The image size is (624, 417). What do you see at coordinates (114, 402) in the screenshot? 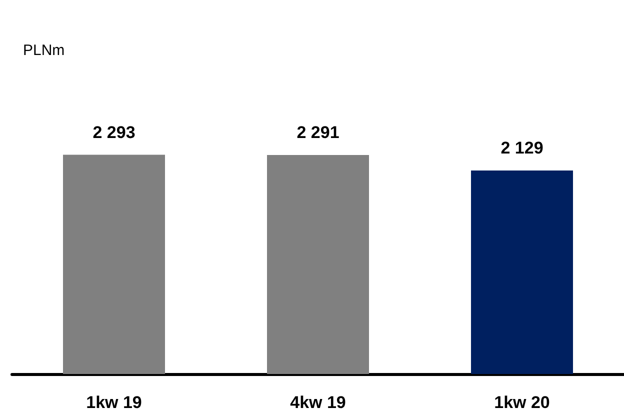
I see `x-tick-label: 1kw 19` at bounding box center [114, 402].